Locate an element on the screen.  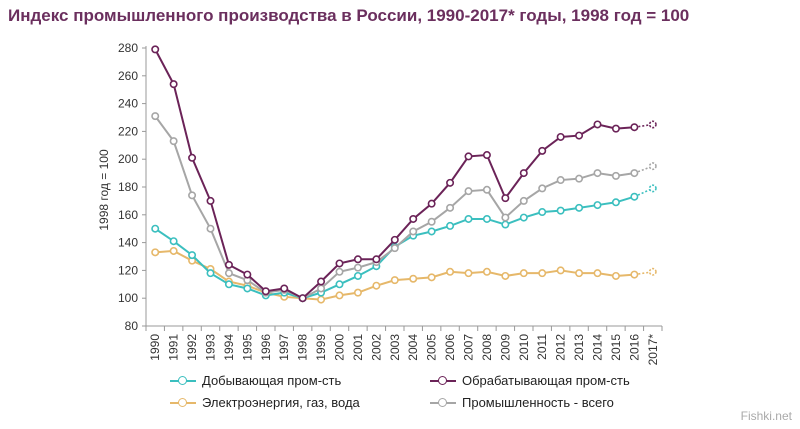
x-tick-label: 2010 is located at coordinates (524, 347).